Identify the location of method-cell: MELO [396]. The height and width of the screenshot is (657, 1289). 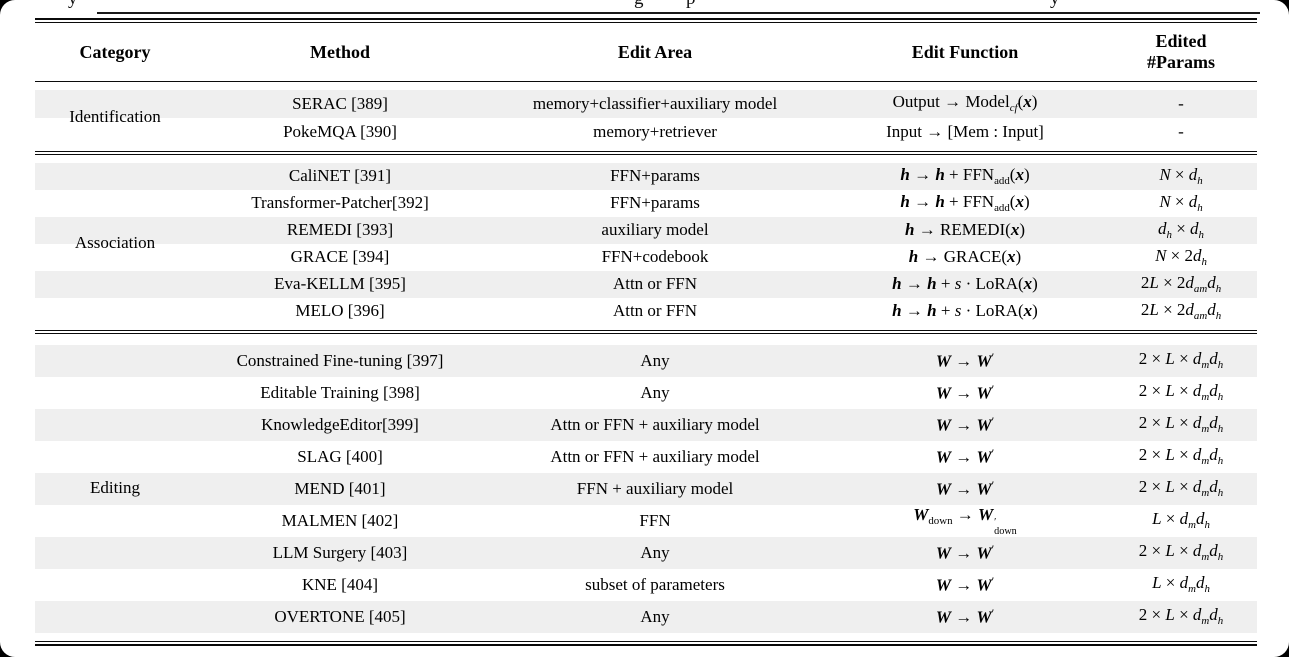
(340, 311).